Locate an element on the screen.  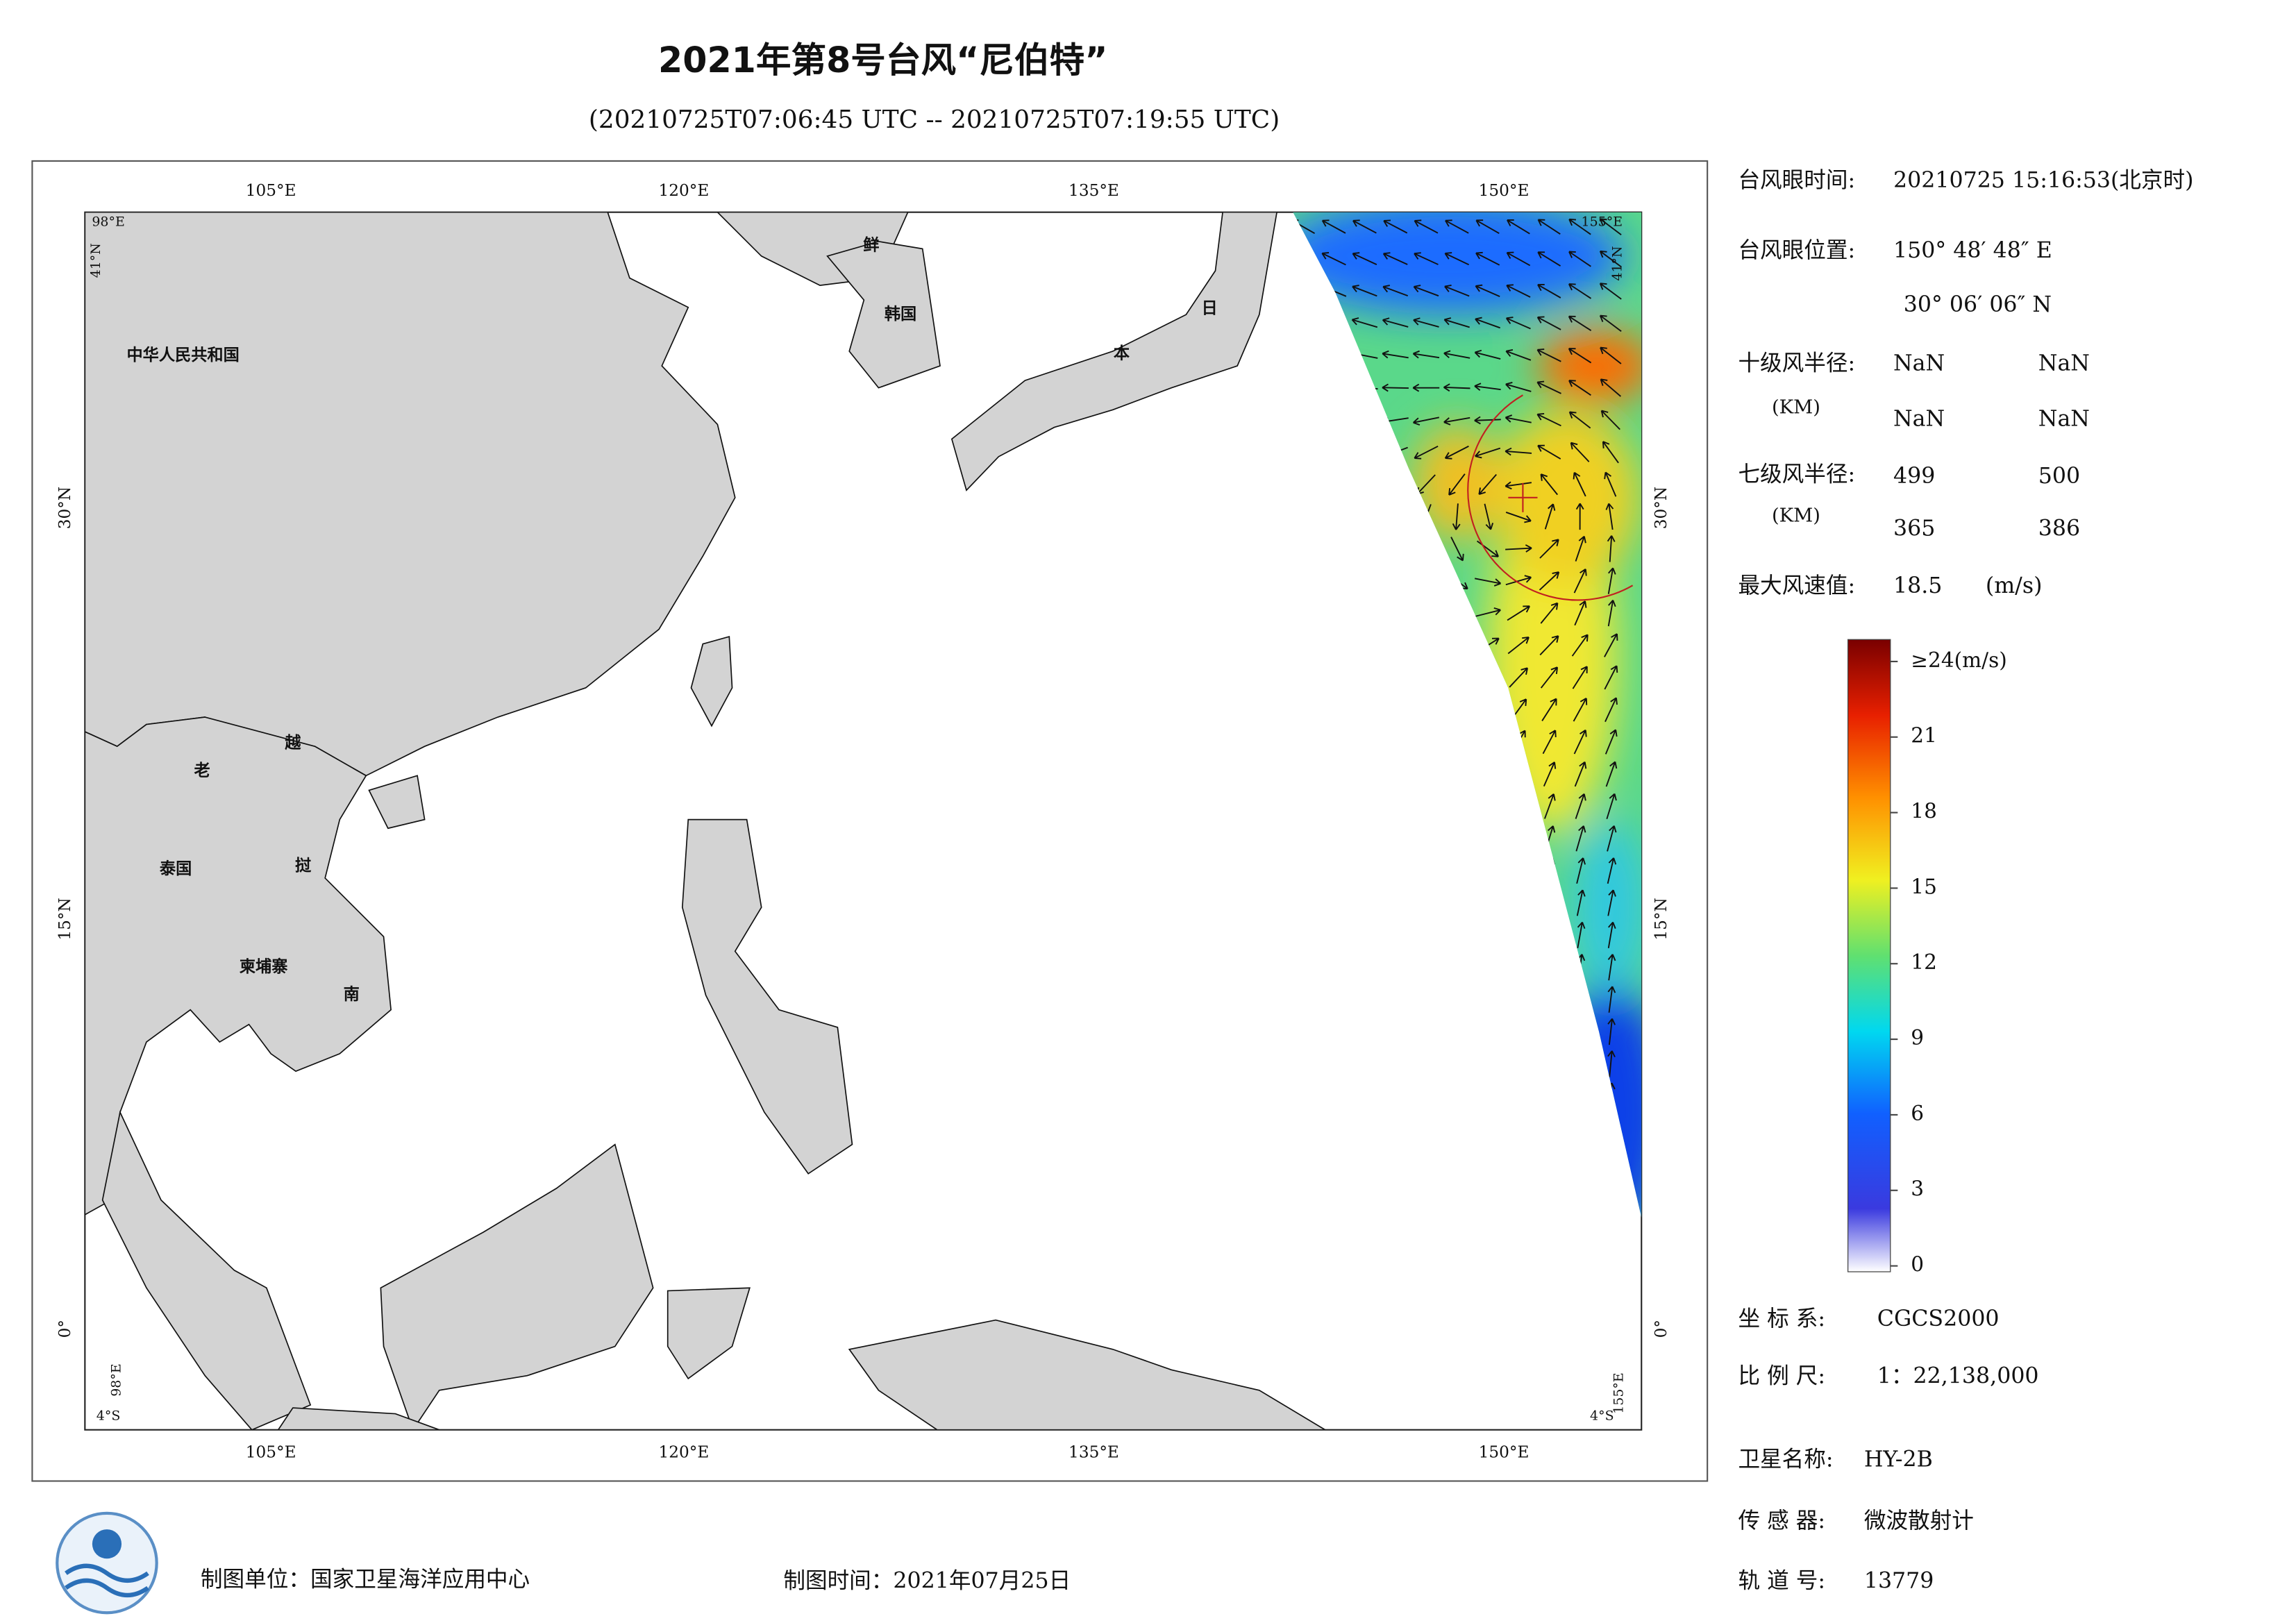
land-indochina is located at coordinates (238, 966).